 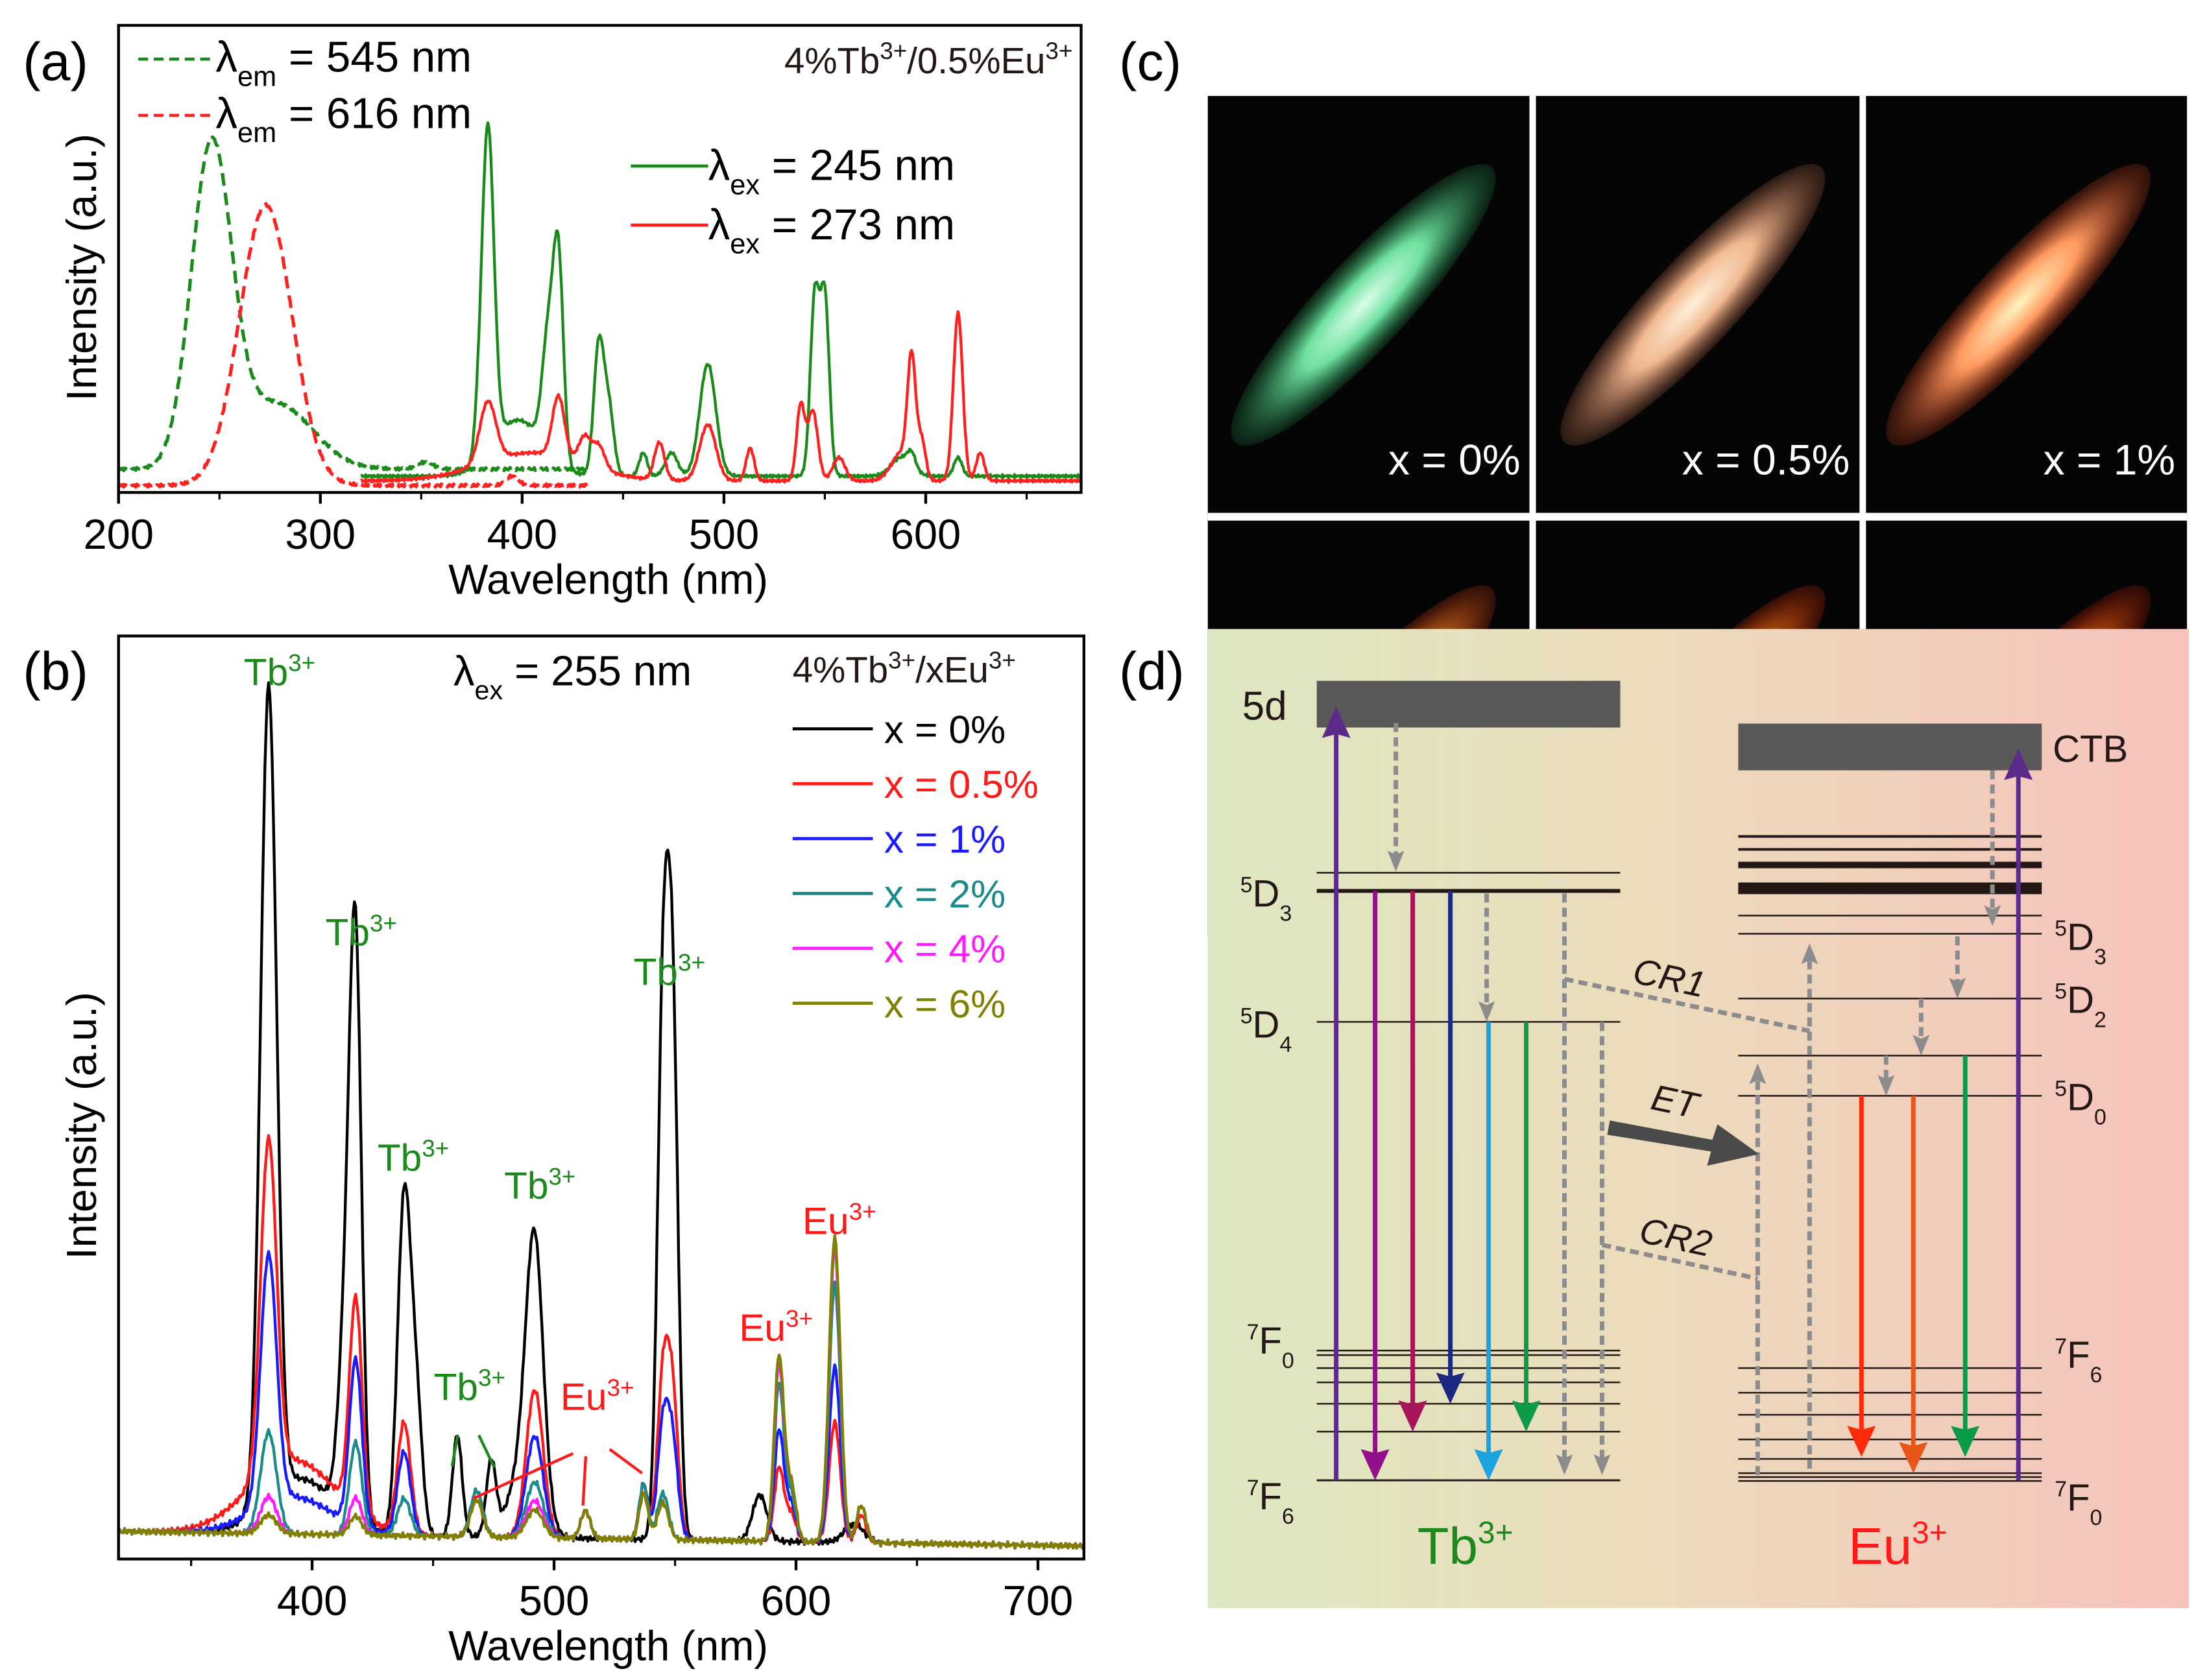 What do you see at coordinates (343, 119) in the screenshot?
I see `legend-label: λem = 616 nm` at bounding box center [343, 119].